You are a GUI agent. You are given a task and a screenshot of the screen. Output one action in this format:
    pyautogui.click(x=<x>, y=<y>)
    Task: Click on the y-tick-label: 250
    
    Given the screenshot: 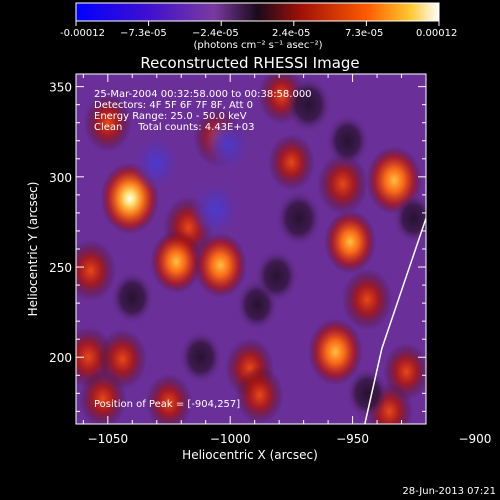 What is the action you would take?
    pyautogui.click(x=60, y=268)
    